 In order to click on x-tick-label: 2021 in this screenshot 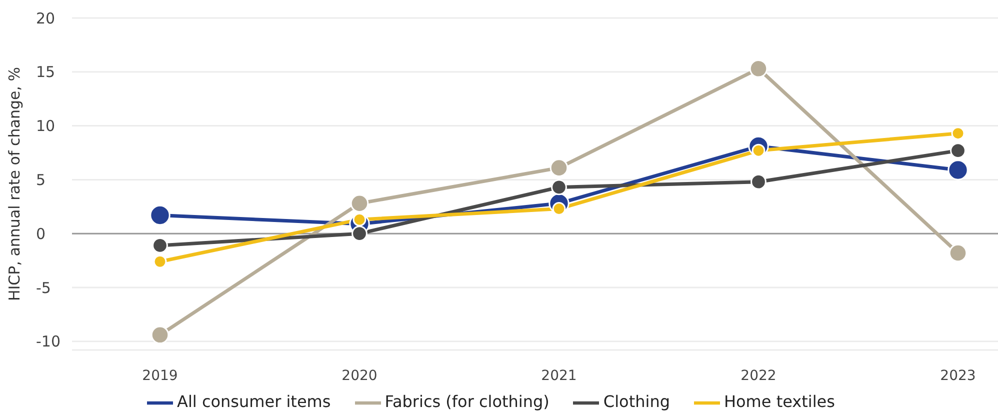, I will do `click(559, 376)`.